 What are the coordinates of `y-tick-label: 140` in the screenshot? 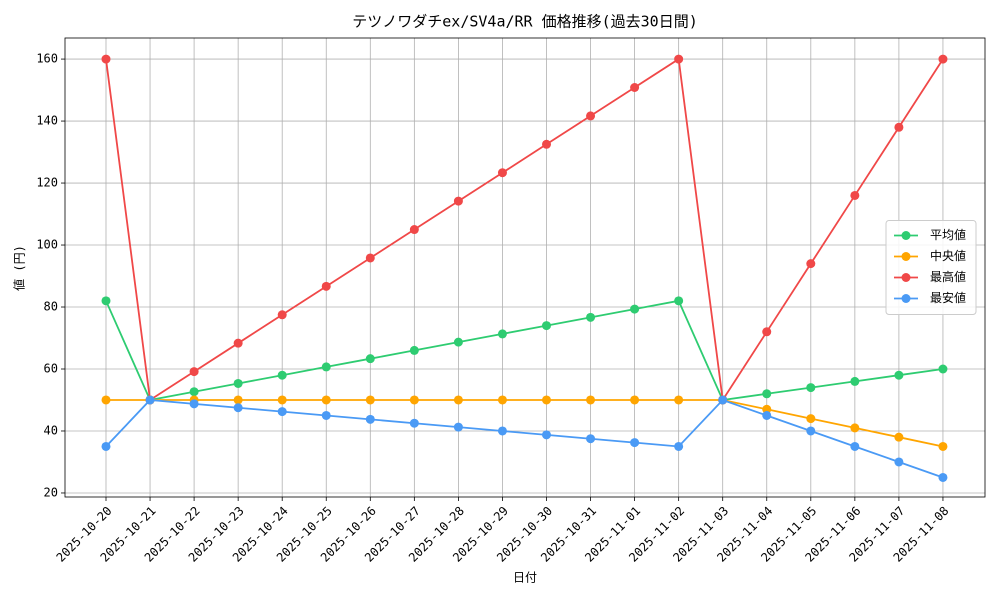 It's located at (47, 121).